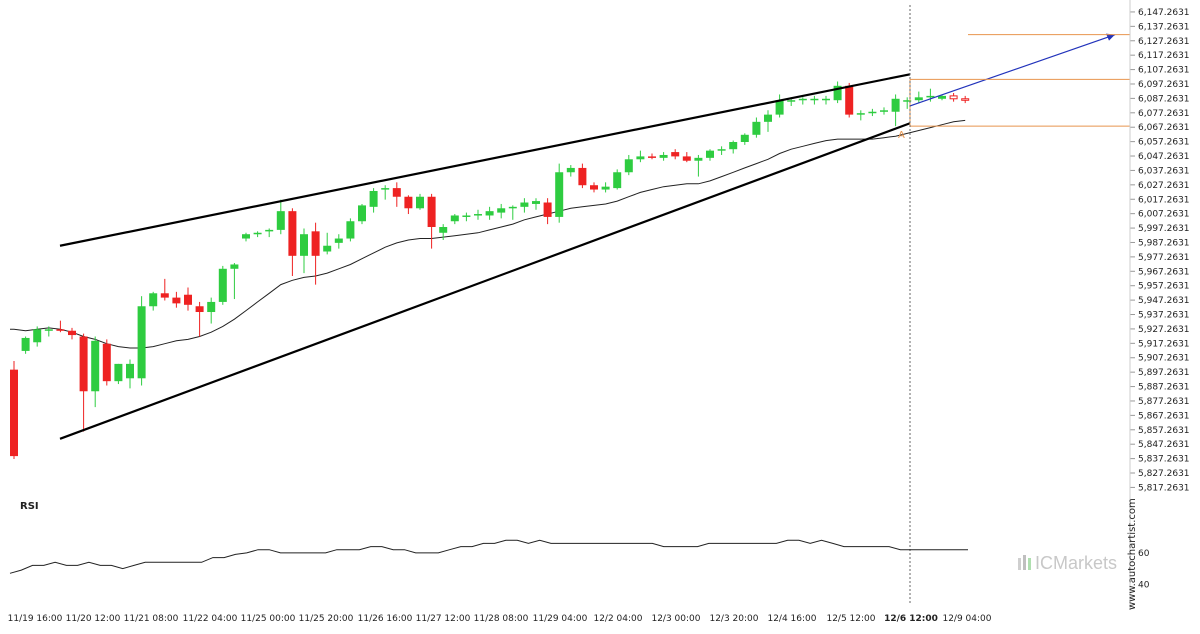 Image resolution: width=1200 pixels, height=634 pixels. I want to click on time-tick-label: 11/29 04:00, so click(560, 619).